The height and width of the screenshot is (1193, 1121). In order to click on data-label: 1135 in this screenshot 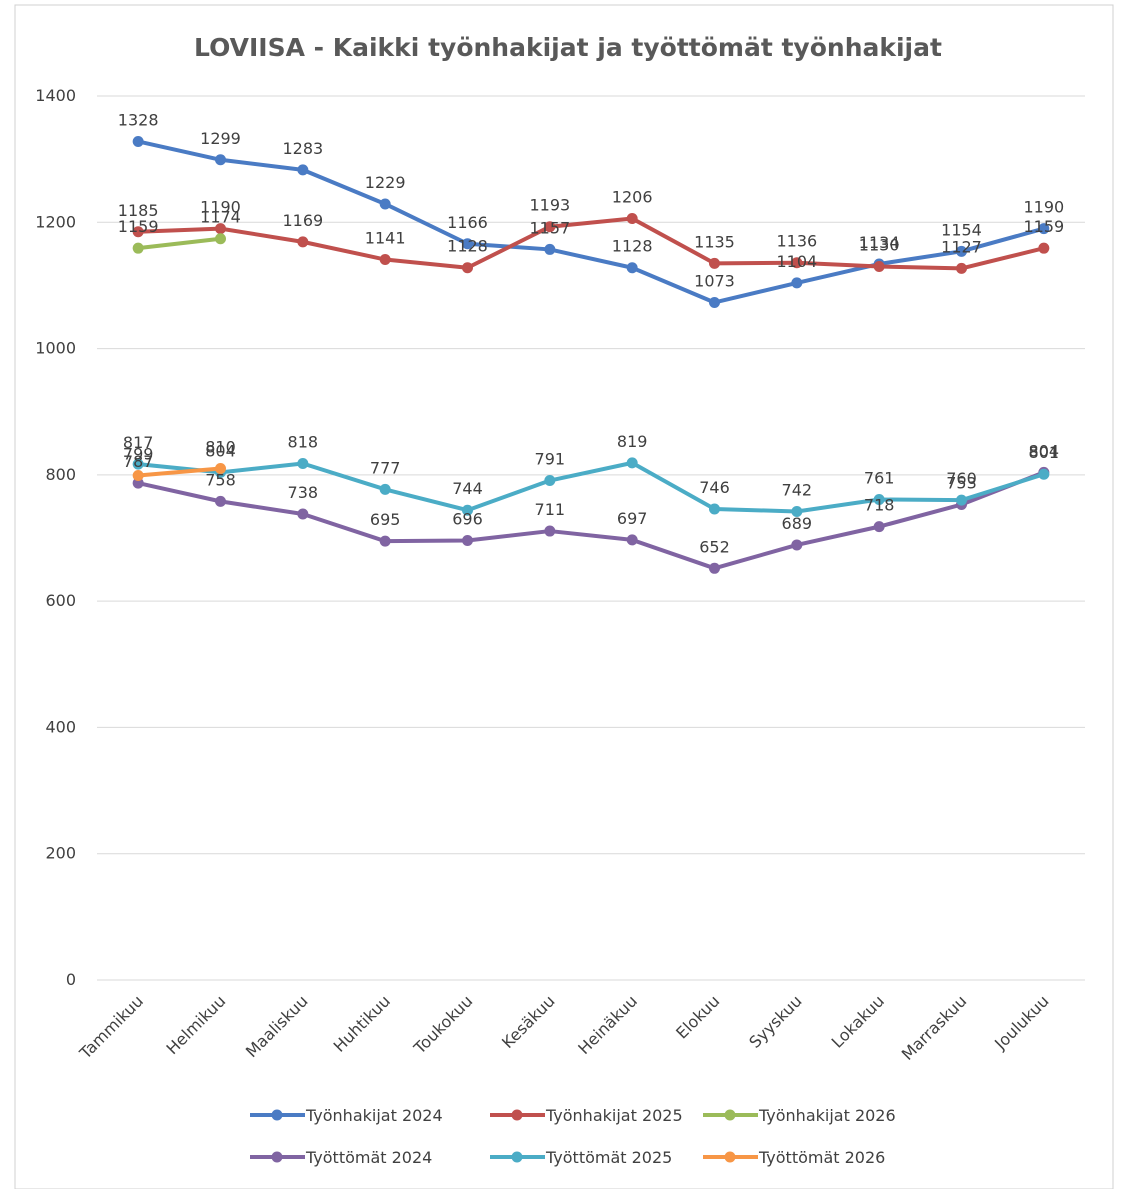, I will do `click(714, 241)`.